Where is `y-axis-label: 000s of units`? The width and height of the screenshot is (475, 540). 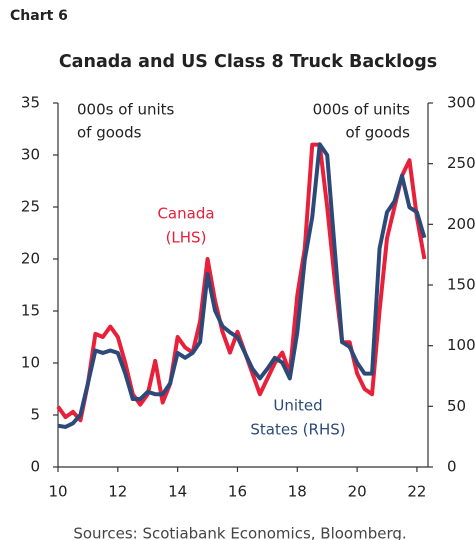 y-axis-label: 000s of units is located at coordinates (126, 110).